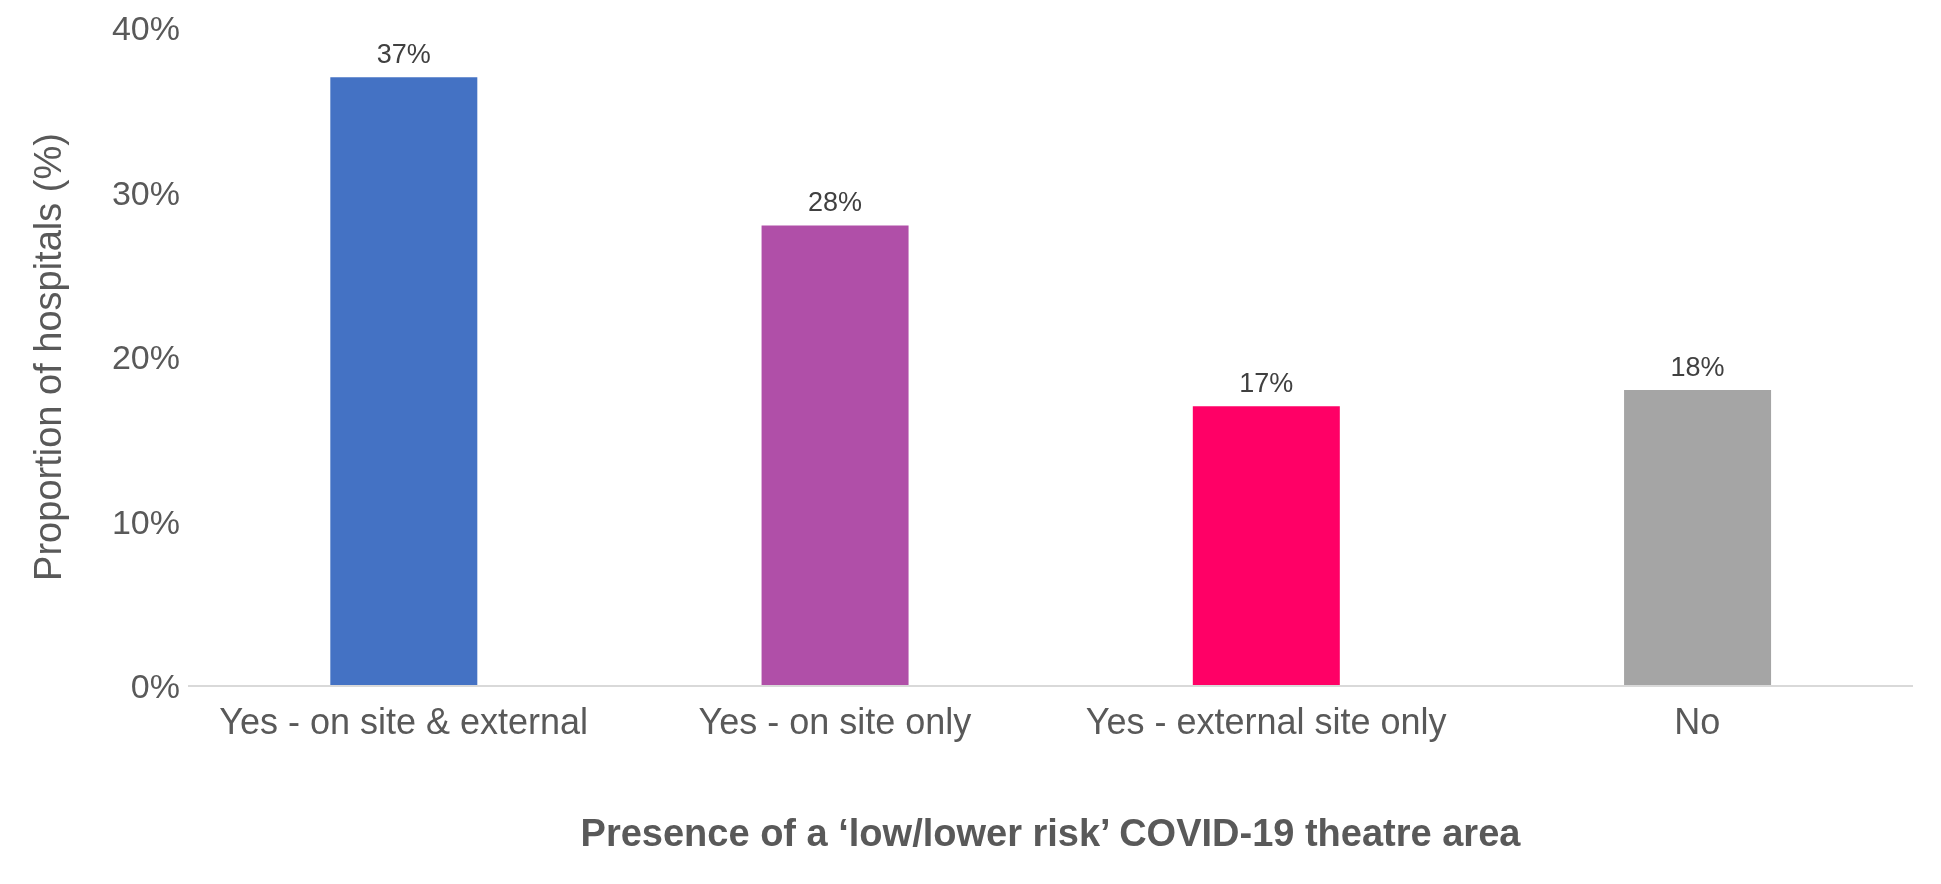  I want to click on y-tick-label: 10%, so click(145, 521).